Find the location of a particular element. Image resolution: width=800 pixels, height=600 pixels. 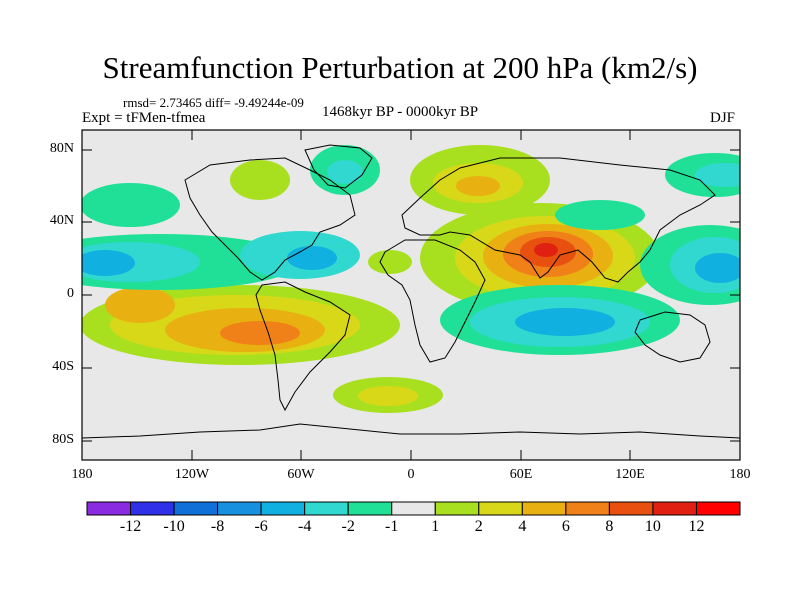

anomaly-low-asia-east is located at coordinates (600, 215).